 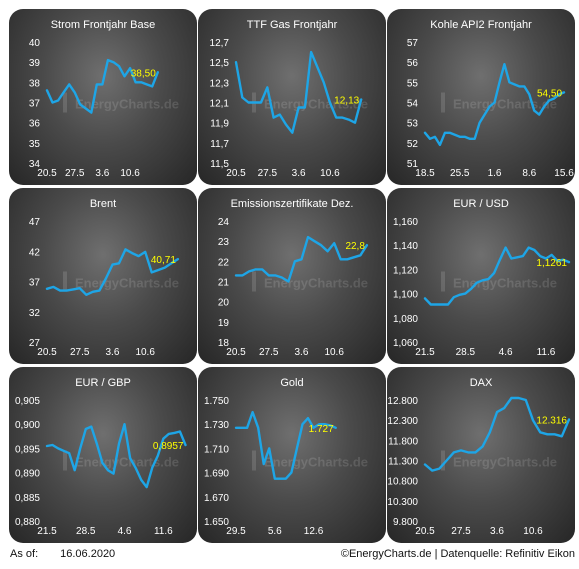 I want to click on y-tick-label: 40, so click(x=35, y=43).